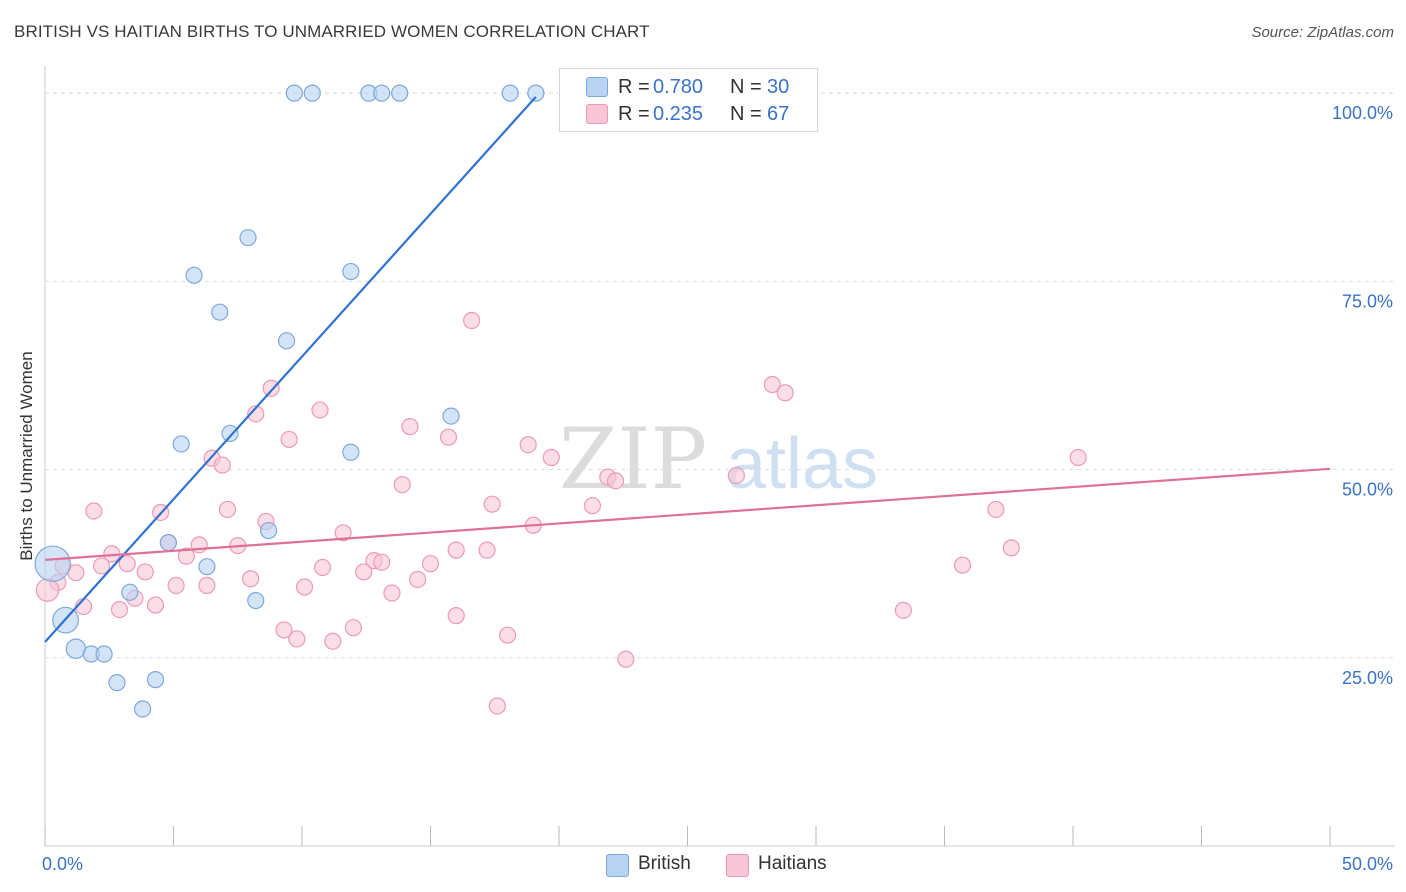 The height and width of the screenshot is (892, 1406). What do you see at coordinates (688, 86) in the screenshot?
I see `legend-row-british: R = 0.780 N = 30` at bounding box center [688, 86].